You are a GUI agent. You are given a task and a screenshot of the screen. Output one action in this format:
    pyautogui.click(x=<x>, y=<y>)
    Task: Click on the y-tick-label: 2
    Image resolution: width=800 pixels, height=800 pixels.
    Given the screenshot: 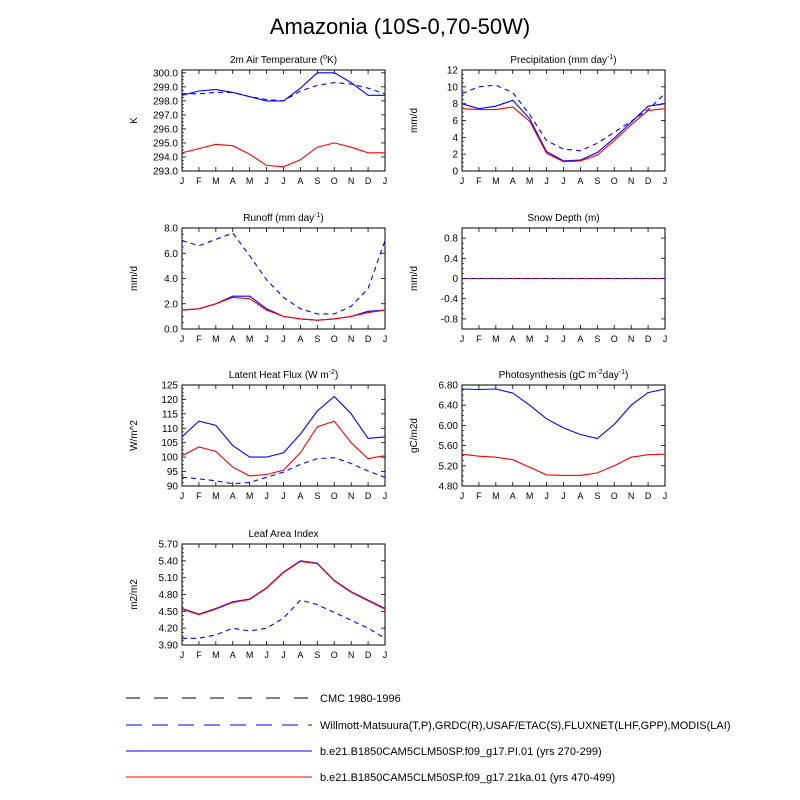 What is the action you would take?
    pyautogui.click(x=455, y=155)
    